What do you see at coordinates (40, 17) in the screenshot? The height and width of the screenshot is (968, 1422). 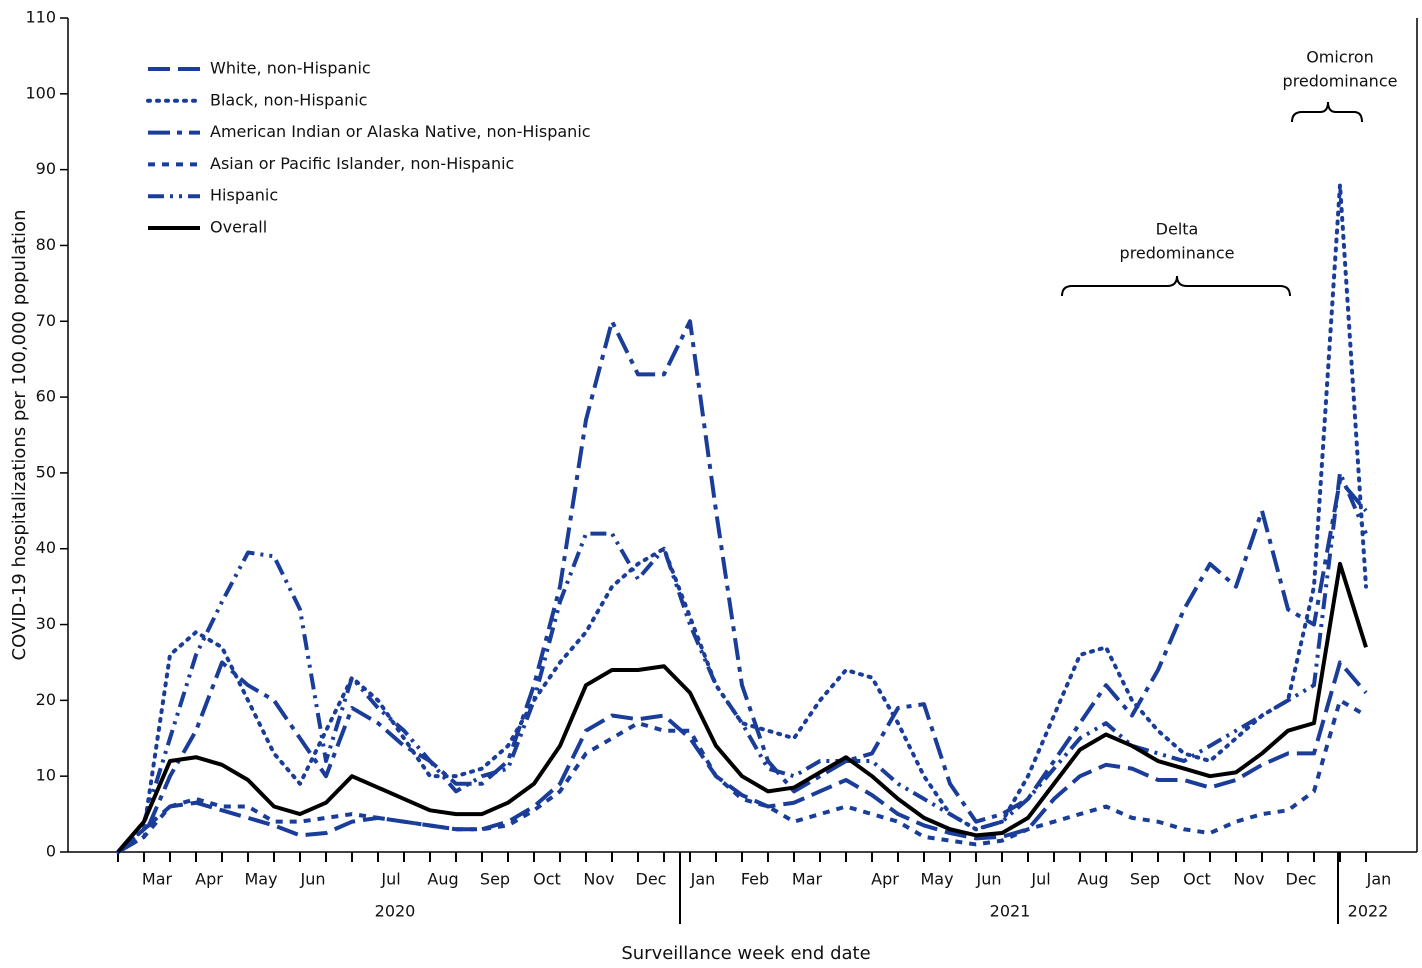 I see `y-tick-label: 110` at bounding box center [40, 17].